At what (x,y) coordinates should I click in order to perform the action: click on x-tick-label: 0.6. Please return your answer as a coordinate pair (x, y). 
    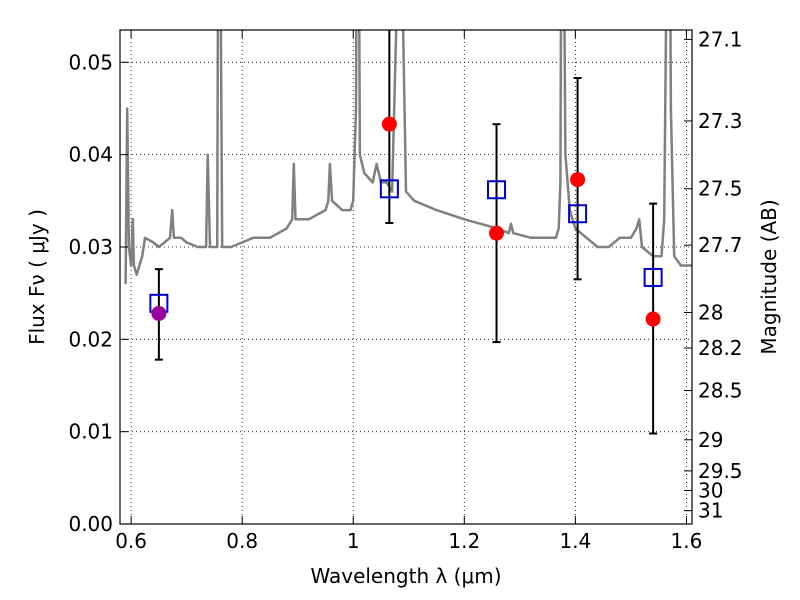
    Looking at the image, I should click on (131, 541).